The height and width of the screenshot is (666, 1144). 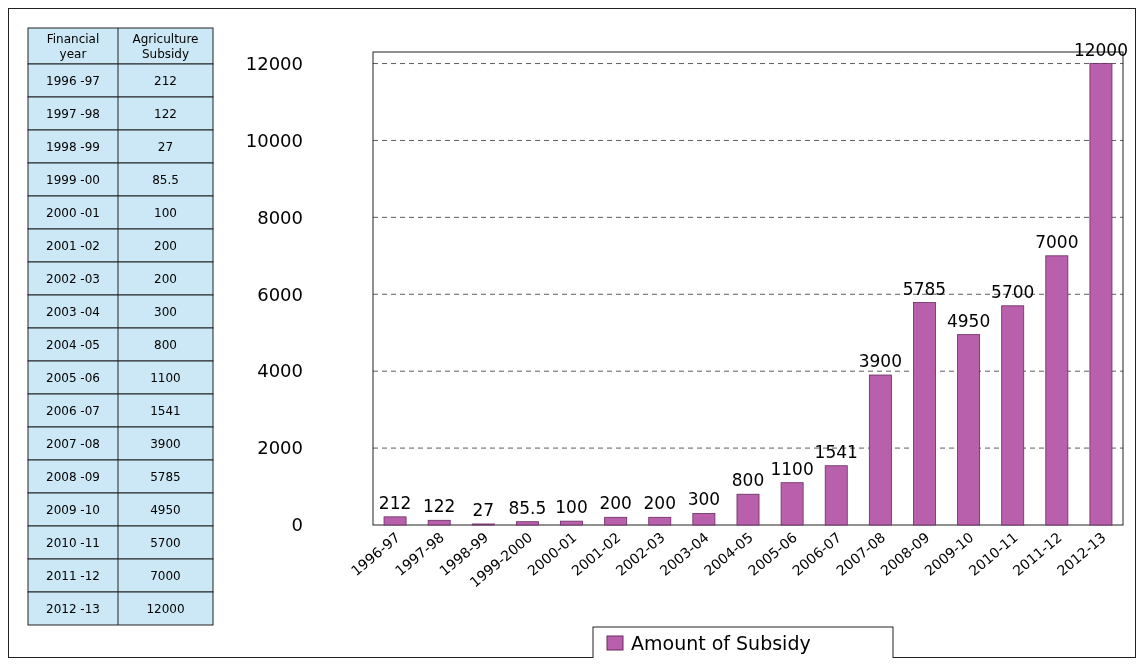 I want to click on category-label: 2005 -06, so click(x=73, y=378).